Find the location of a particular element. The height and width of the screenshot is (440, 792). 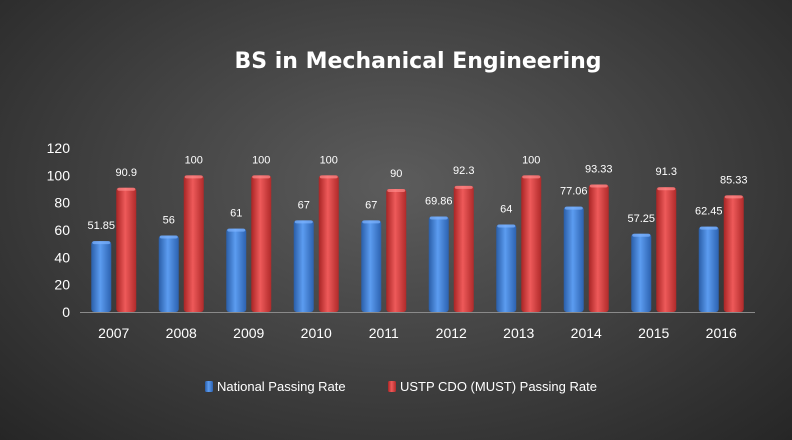

data-label-ustp-2008: 100 is located at coordinates (194, 160).